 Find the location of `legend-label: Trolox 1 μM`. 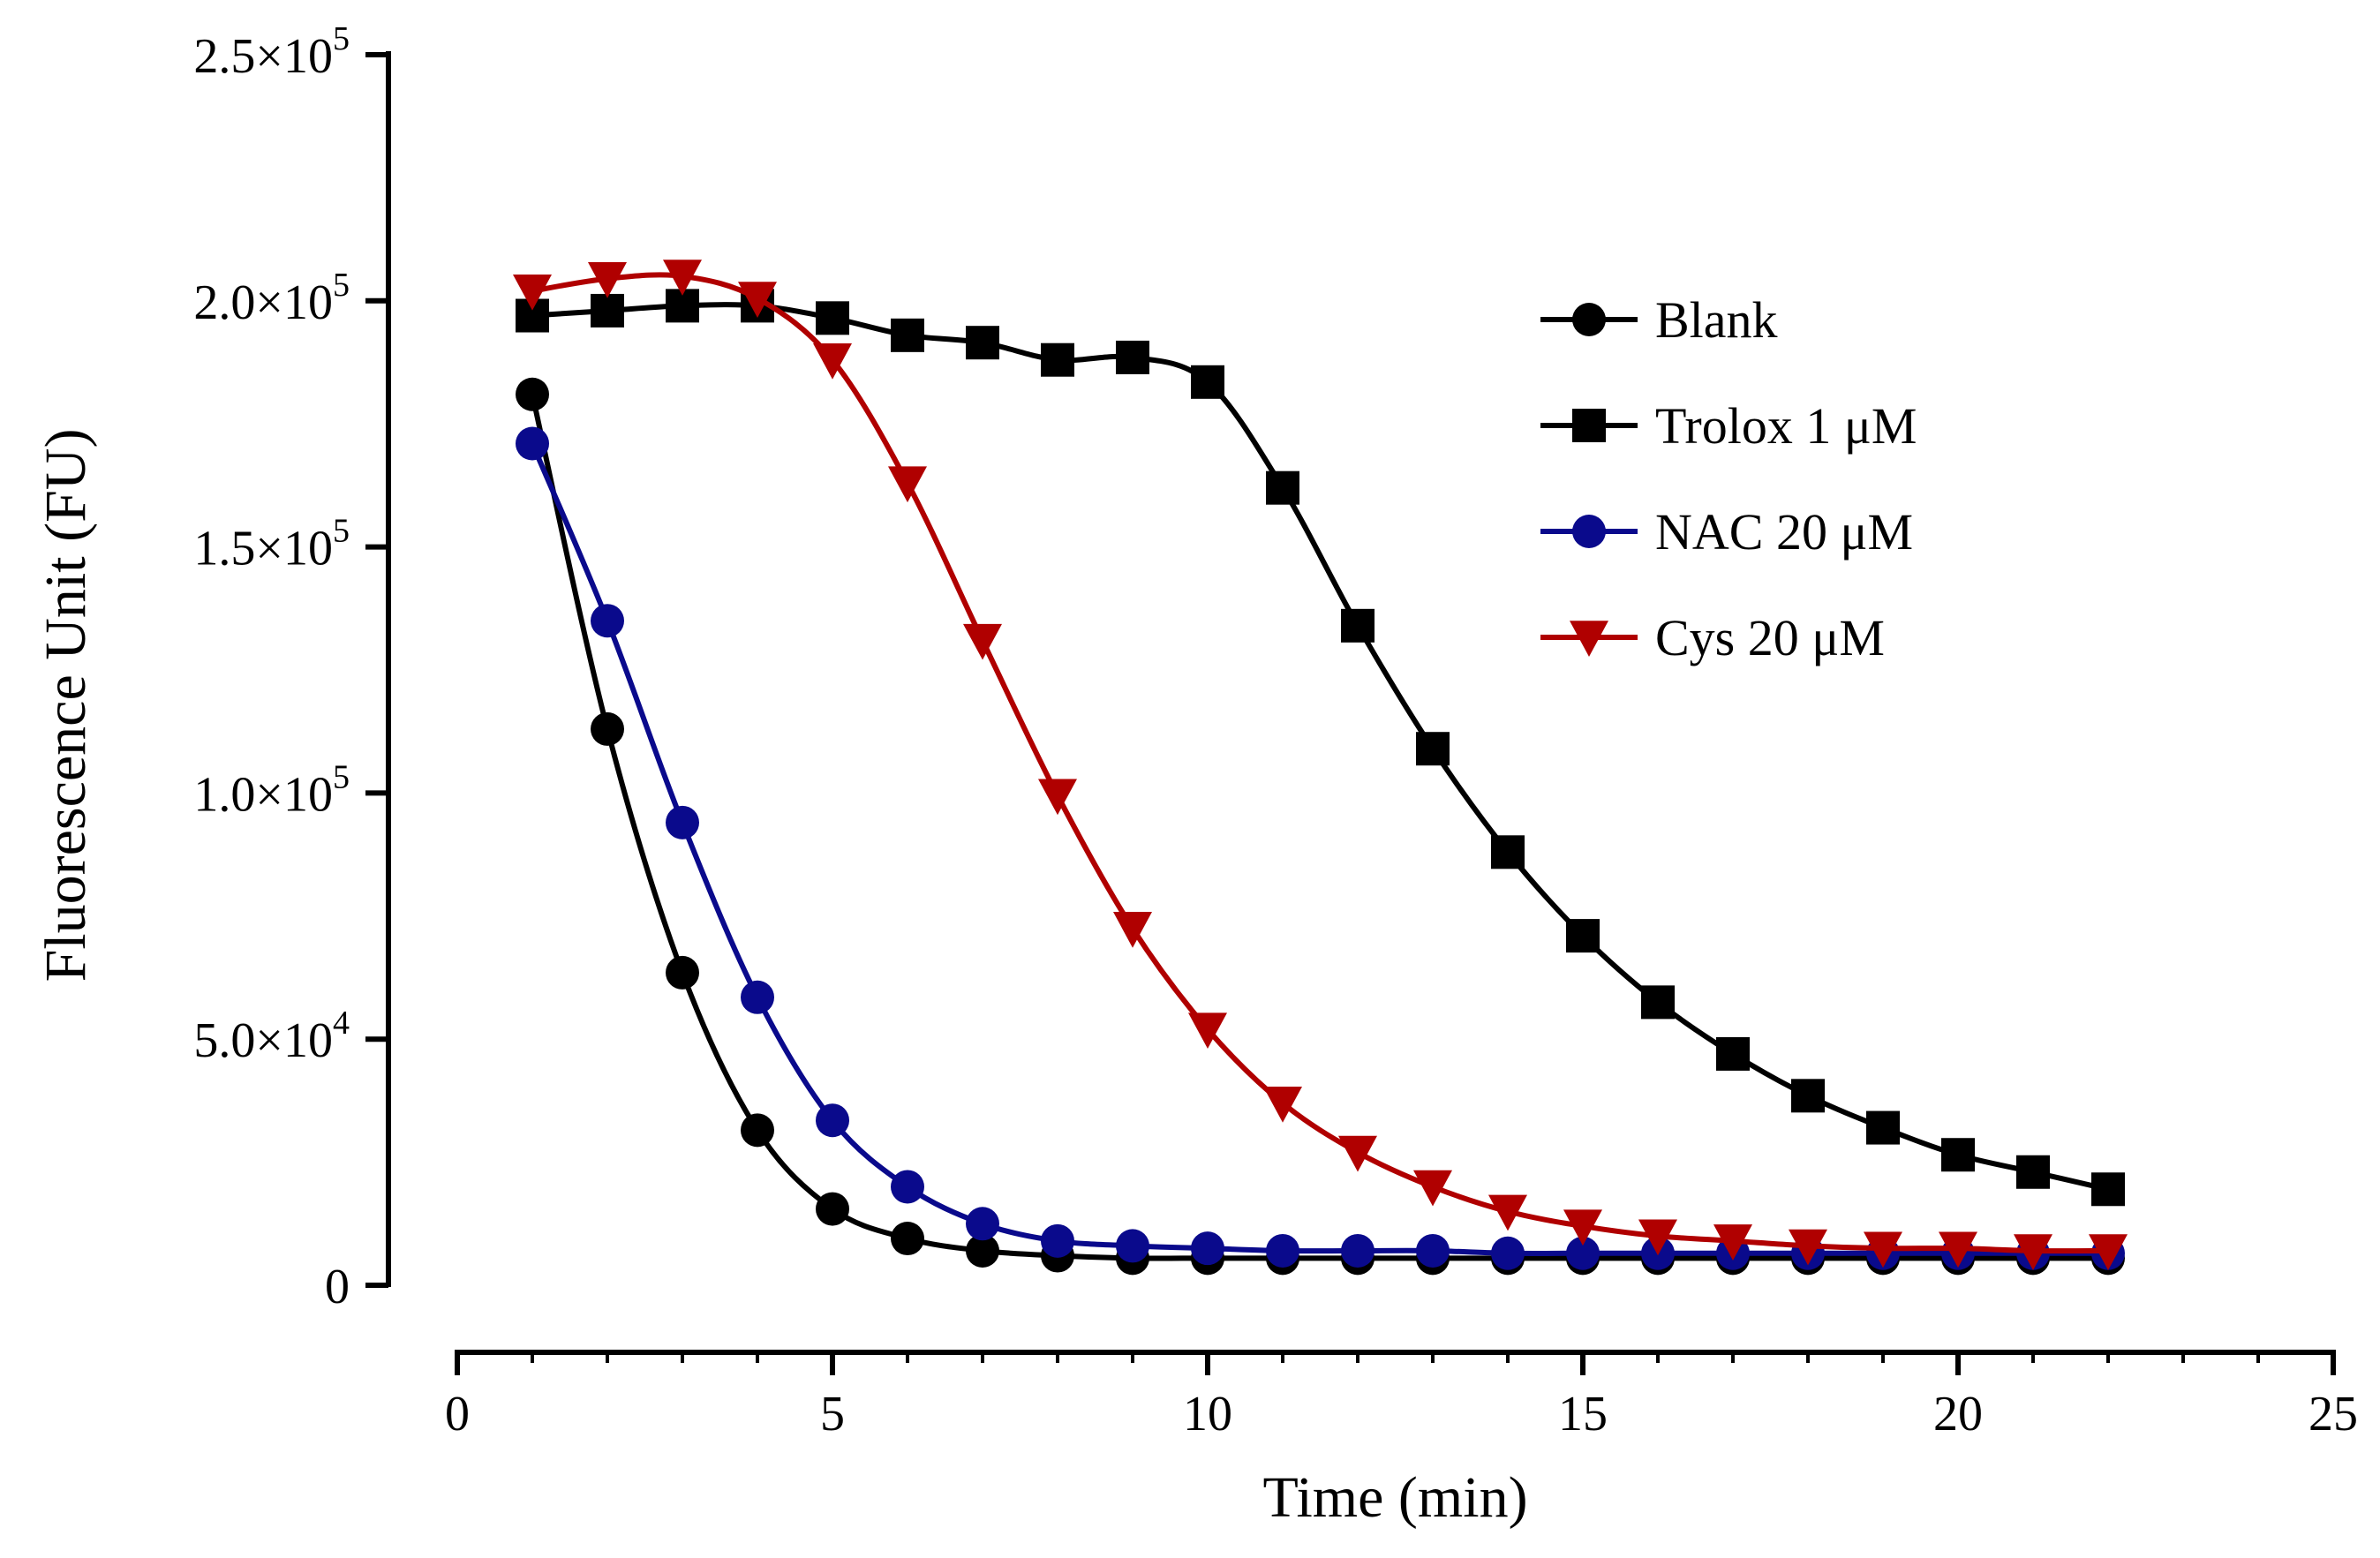

legend-label: Trolox 1 μM is located at coordinates (1786, 426).